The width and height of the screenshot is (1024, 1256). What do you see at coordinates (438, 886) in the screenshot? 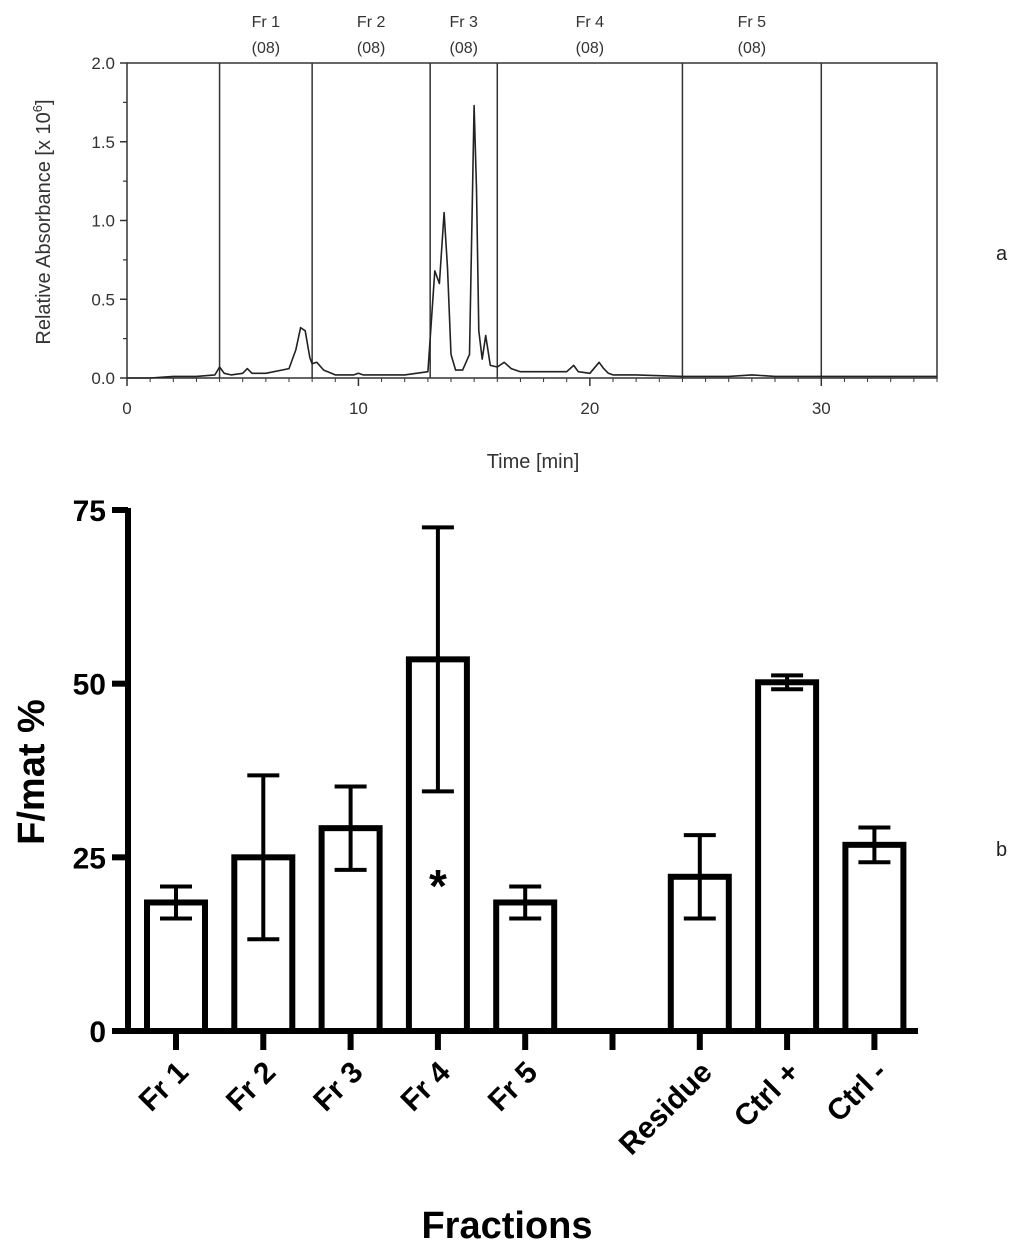
I see `significance-asterisk: *` at bounding box center [438, 886].